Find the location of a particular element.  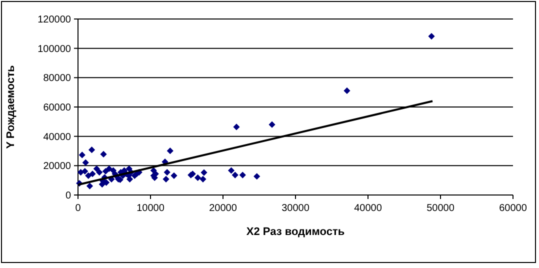

y-tick-label: 80000 is located at coordinates (57, 78).